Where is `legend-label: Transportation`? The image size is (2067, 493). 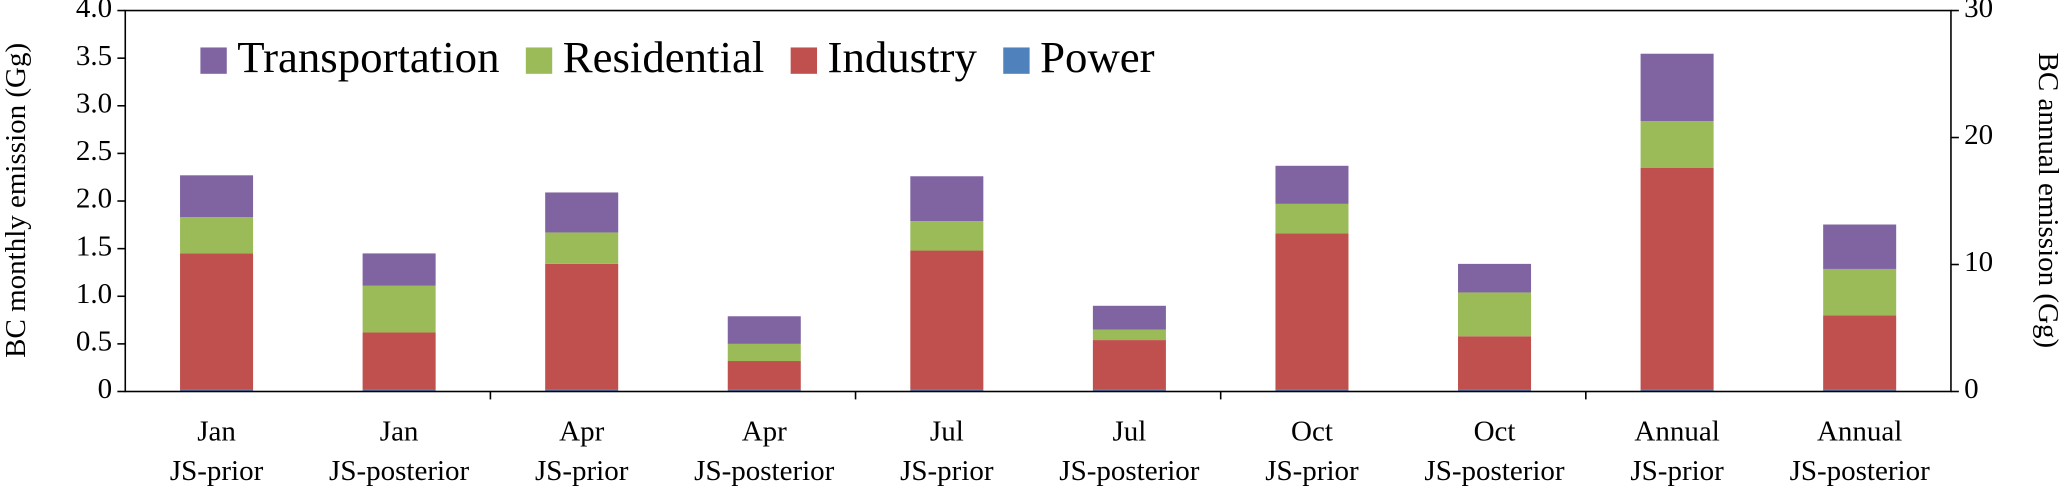 legend-label: Transportation is located at coordinates (368, 57).